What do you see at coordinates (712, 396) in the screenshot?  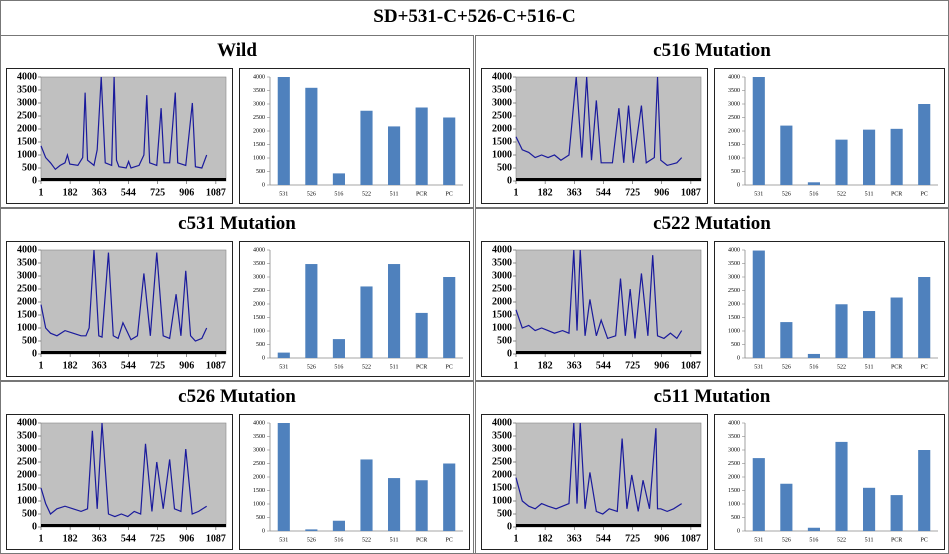 I see `panel-title: c511 Mutation` at bounding box center [712, 396].